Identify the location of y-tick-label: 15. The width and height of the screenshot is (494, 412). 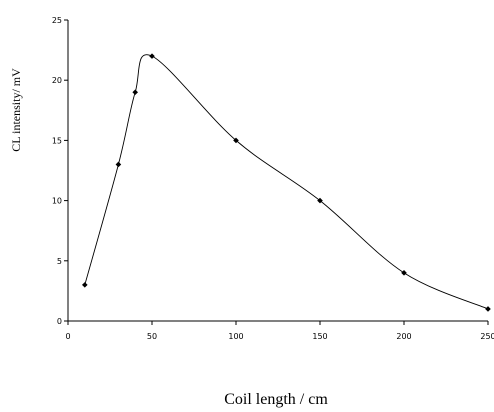
(57, 140).